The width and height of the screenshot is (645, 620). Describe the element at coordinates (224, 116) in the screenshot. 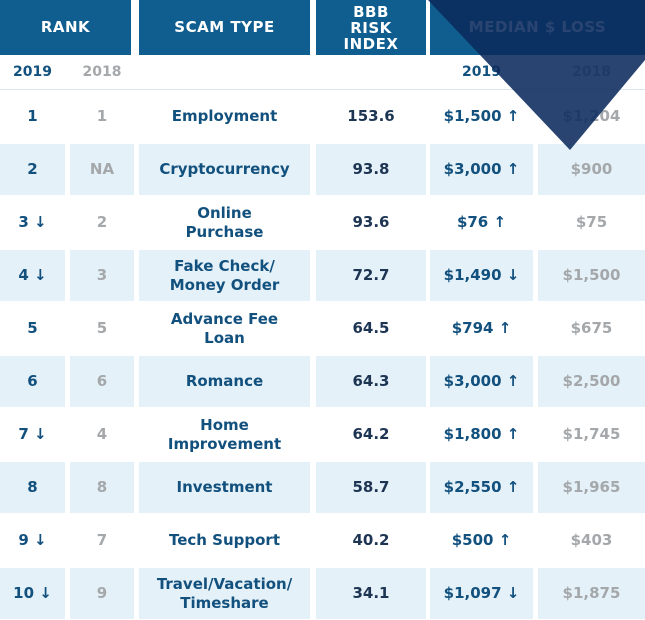

I see `scam-type: Employment` at that location.